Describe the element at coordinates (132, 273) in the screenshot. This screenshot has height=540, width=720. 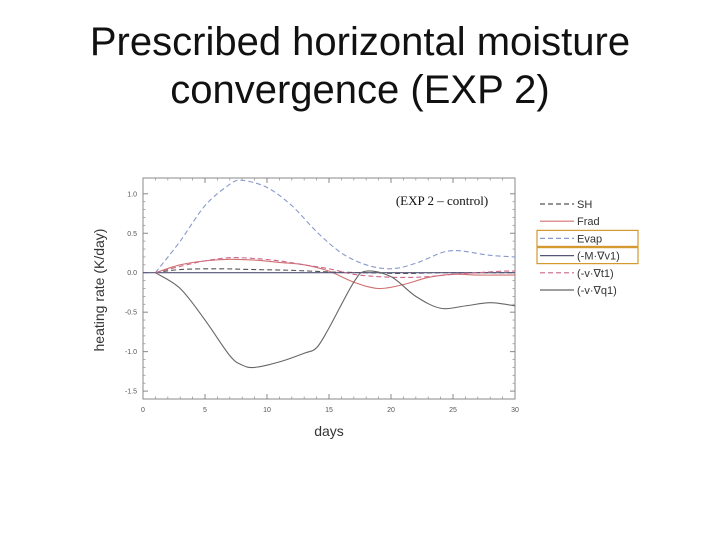
I see `y-tick-label: 0.0` at that location.